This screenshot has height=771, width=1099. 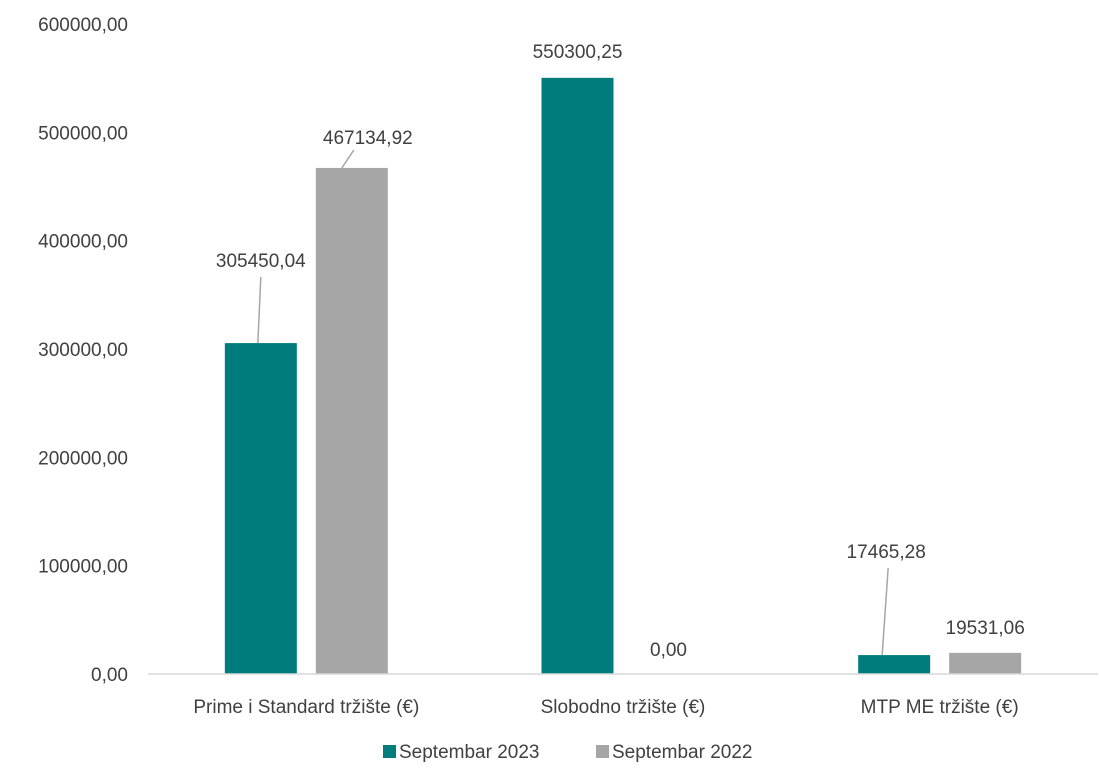 I want to click on y-tick-label: 300000,00, so click(x=83, y=350).